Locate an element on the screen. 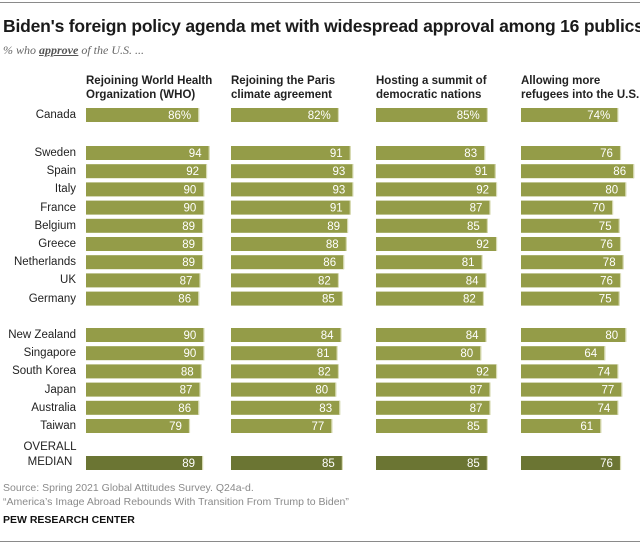  country-label: Singapore is located at coordinates (49, 353).